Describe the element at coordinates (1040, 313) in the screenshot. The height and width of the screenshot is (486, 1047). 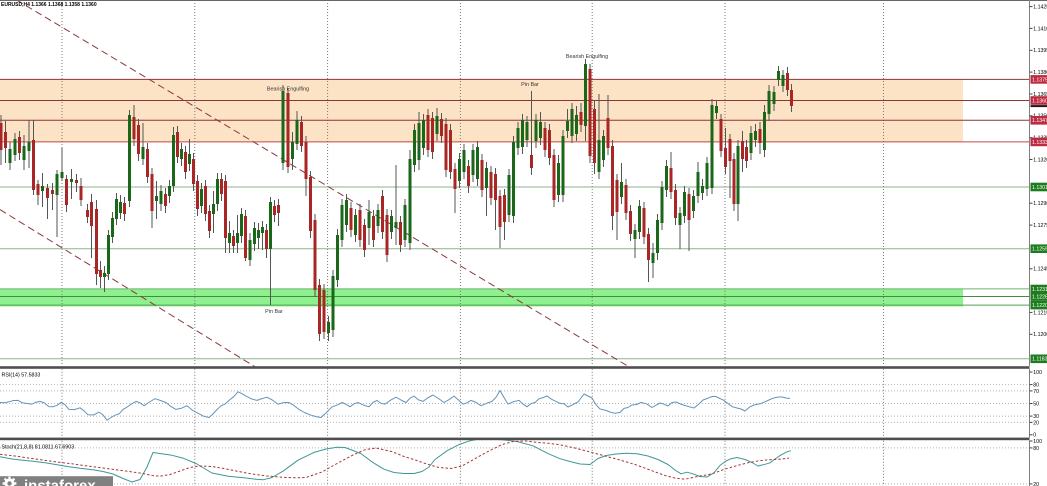
I see `svg-text: 1.1215` at that location.